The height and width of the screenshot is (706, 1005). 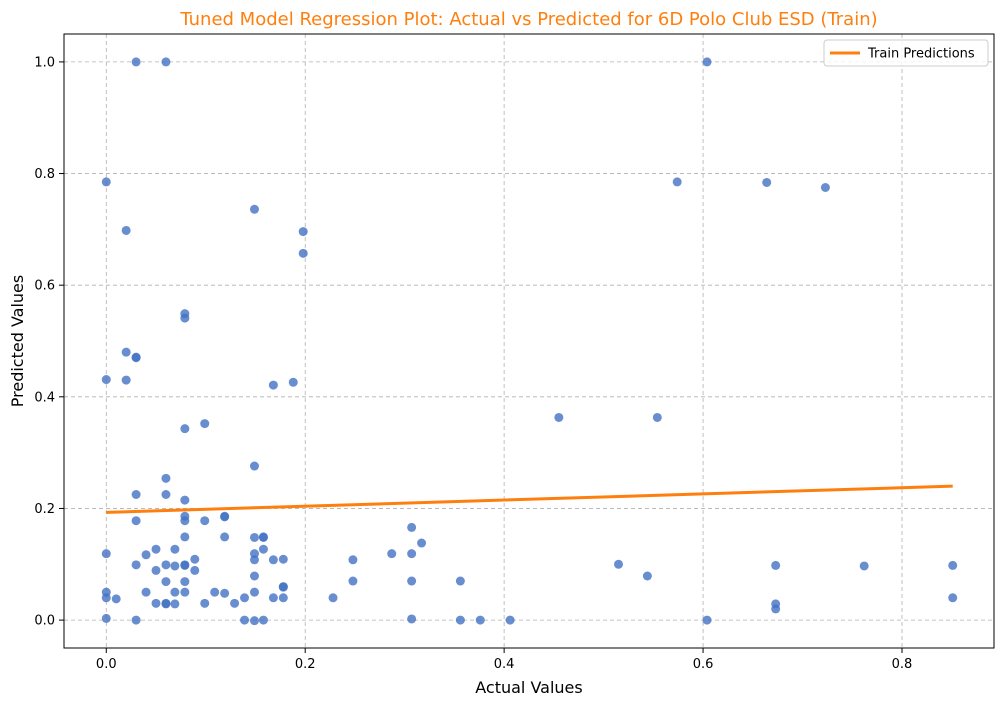 I want to click on regression-line, so click(x=529, y=499).